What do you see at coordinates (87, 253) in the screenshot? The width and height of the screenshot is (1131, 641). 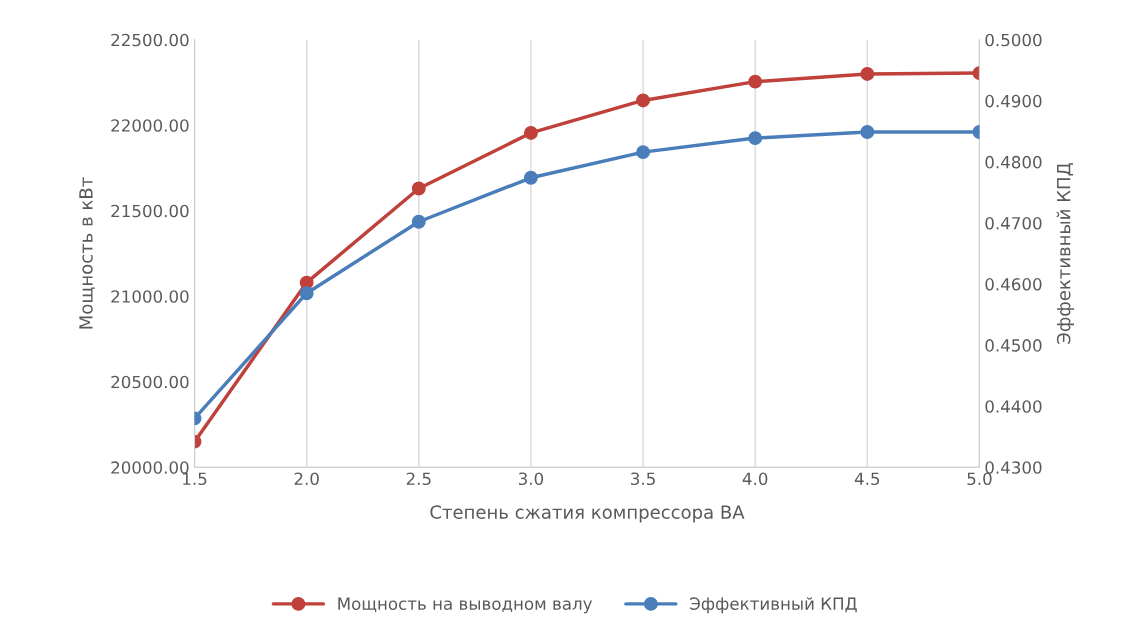 I see `y-axis-title: Мощность в кВт` at bounding box center [87, 253].